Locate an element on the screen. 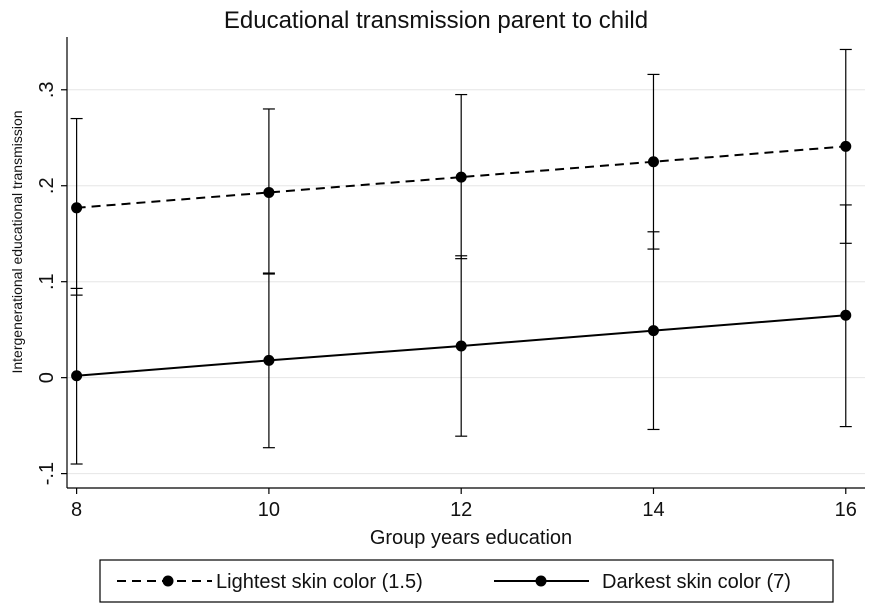  x-tick-label: 10 is located at coordinates (269, 510).